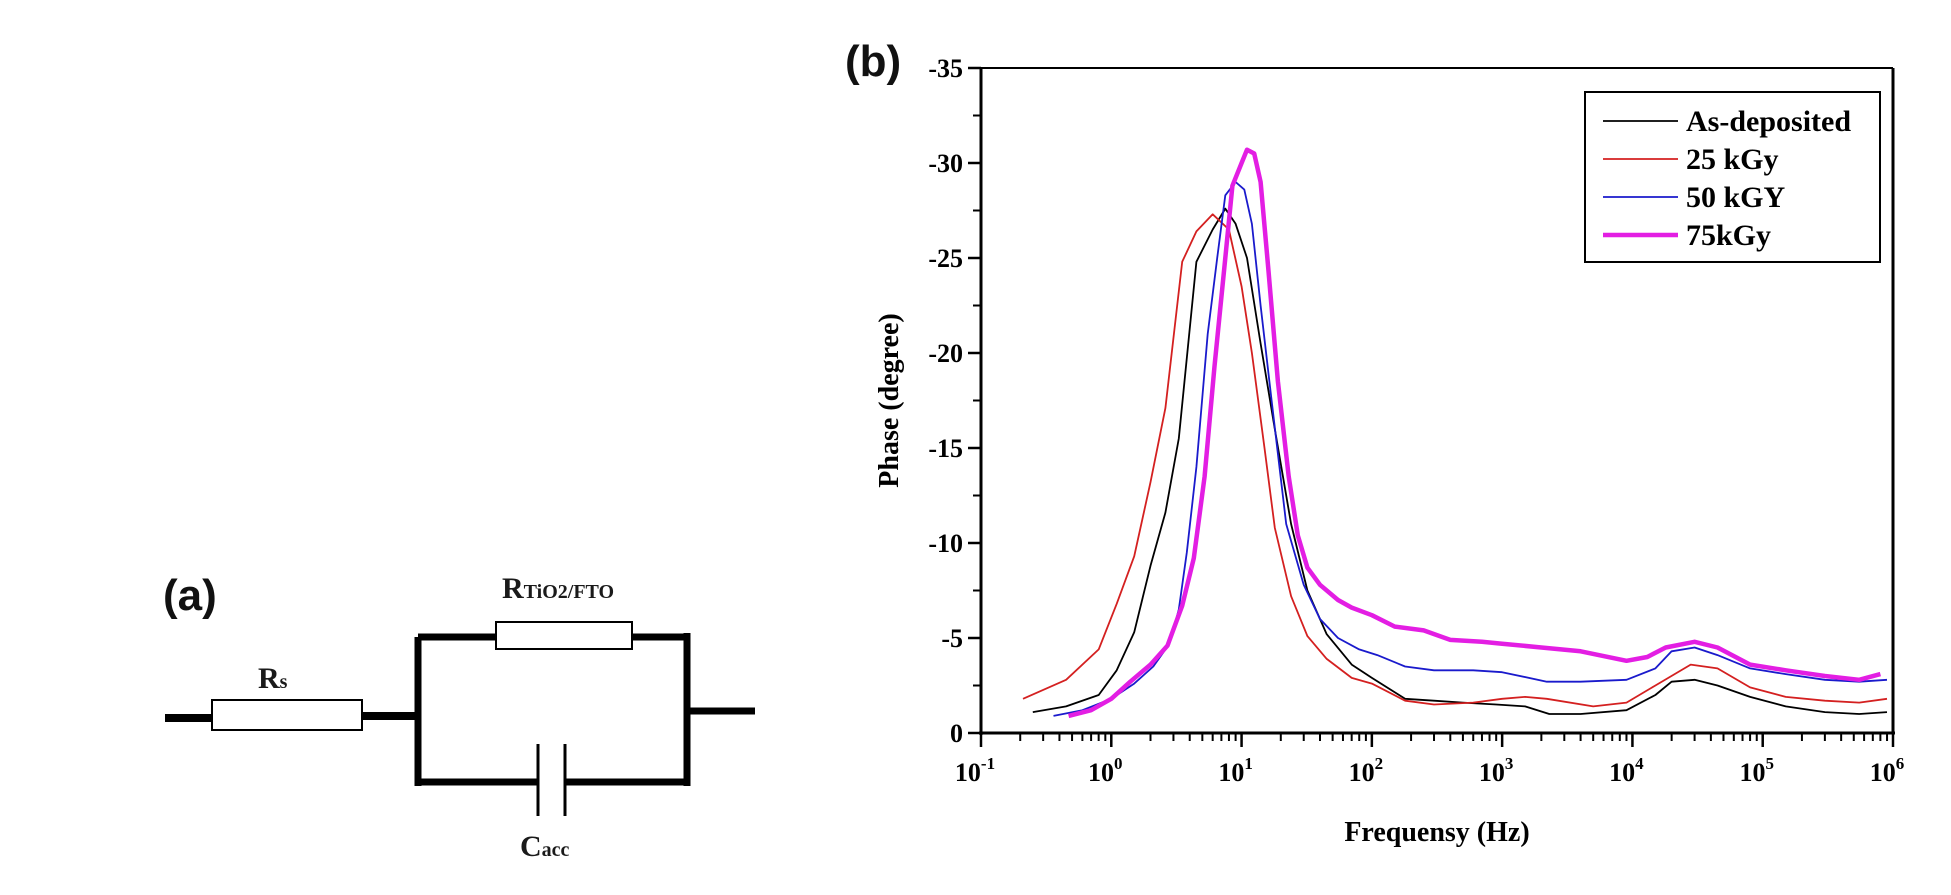  I want to click on x-tick-label: 10⁰, so click(1105, 770).